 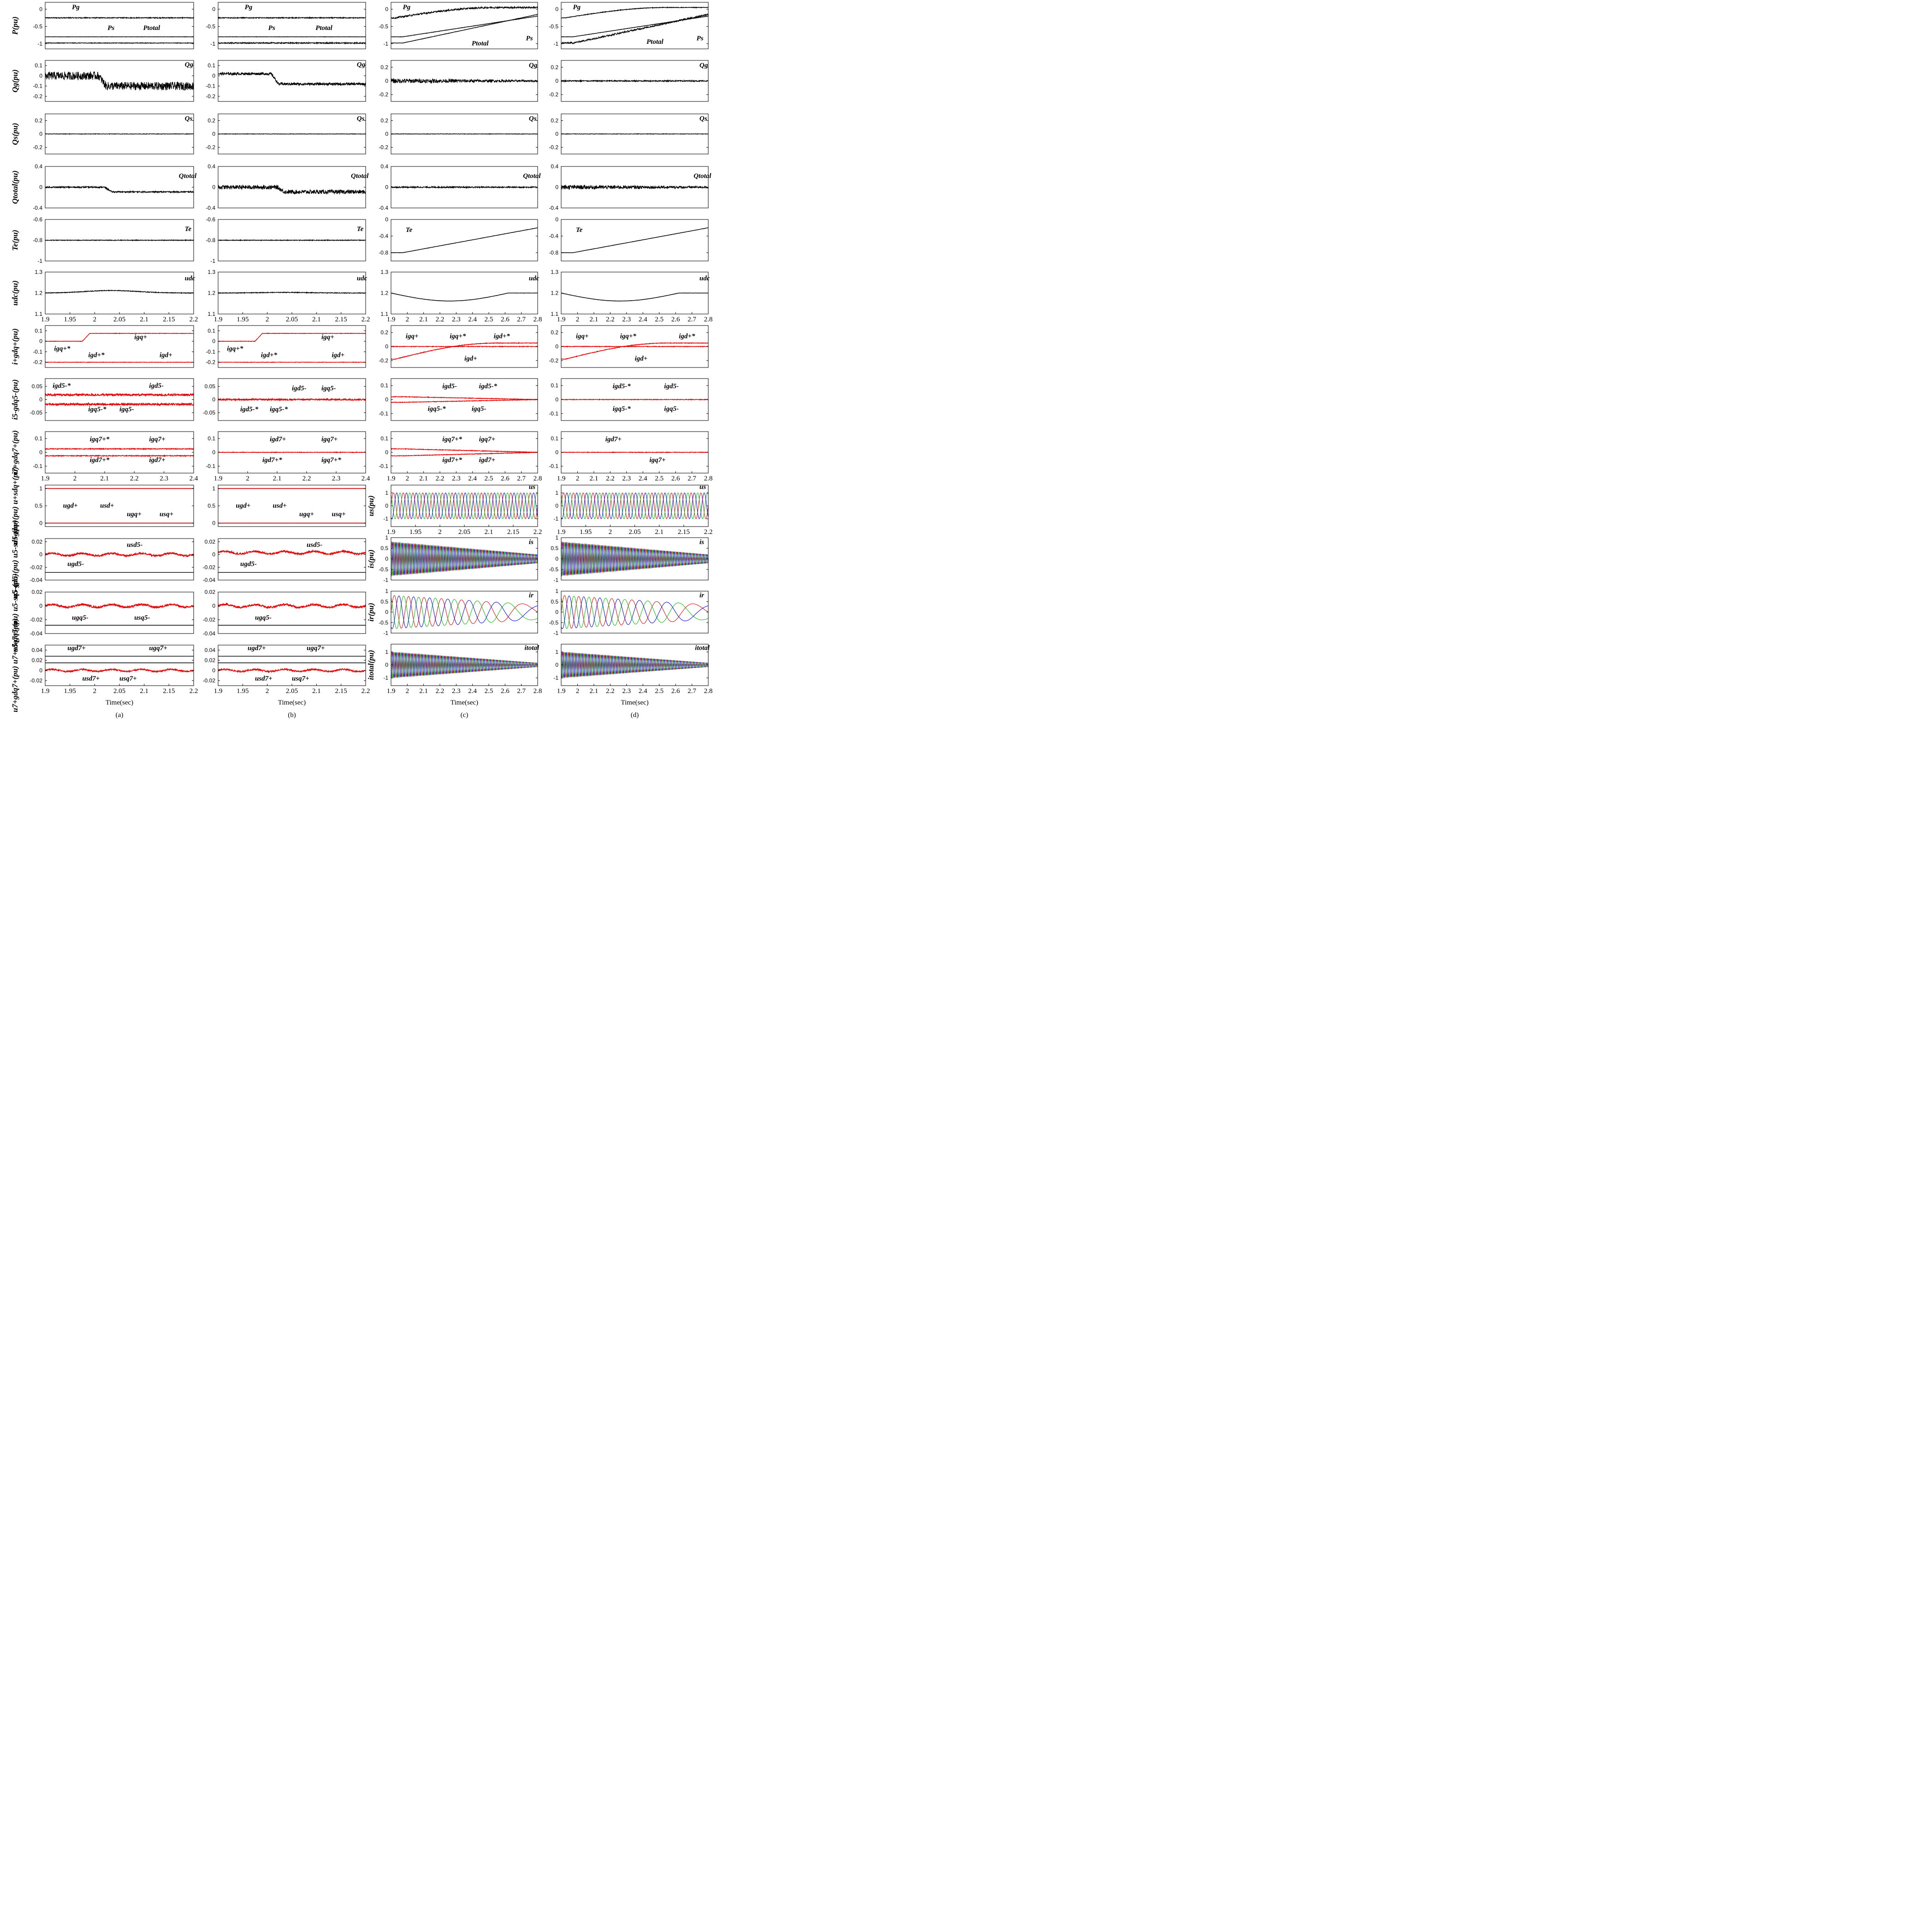 I want to click on annotation-igq+: igq+, so click(x=582, y=336).